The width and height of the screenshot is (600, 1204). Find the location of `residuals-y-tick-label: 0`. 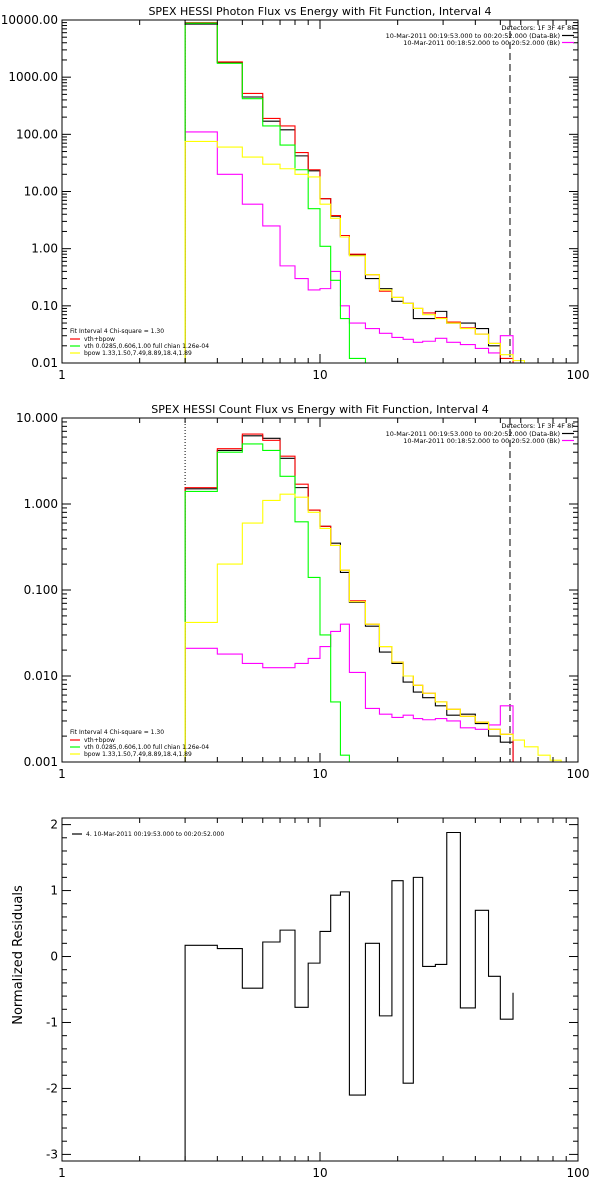

residuals-y-tick-label: 0 is located at coordinates (54, 957).